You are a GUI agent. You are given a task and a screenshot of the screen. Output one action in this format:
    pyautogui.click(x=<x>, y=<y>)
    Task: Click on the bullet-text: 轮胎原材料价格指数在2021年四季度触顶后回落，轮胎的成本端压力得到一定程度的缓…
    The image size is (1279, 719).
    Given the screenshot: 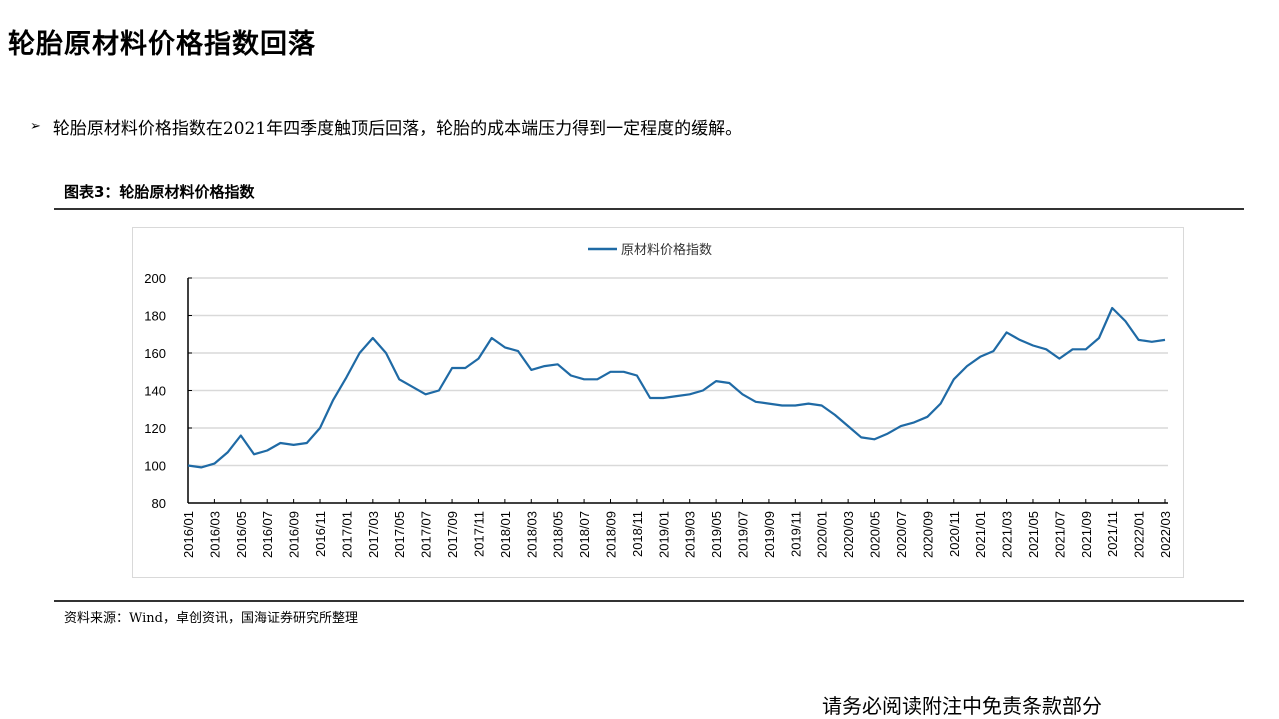 What is the action you would take?
    pyautogui.click(x=397, y=129)
    